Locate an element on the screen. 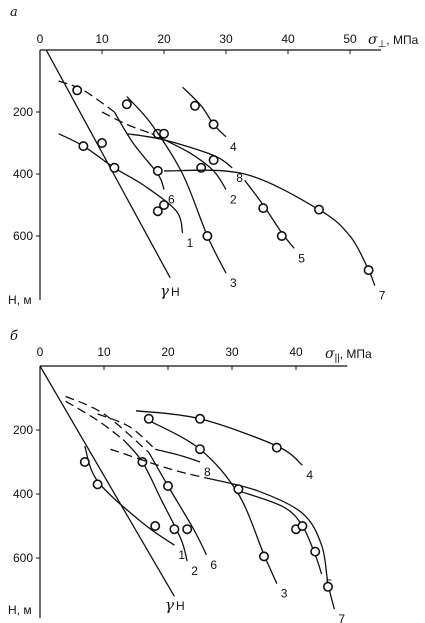 This screenshot has width=425, height=623. gamma-h-line is located at coordinates (107, 481).